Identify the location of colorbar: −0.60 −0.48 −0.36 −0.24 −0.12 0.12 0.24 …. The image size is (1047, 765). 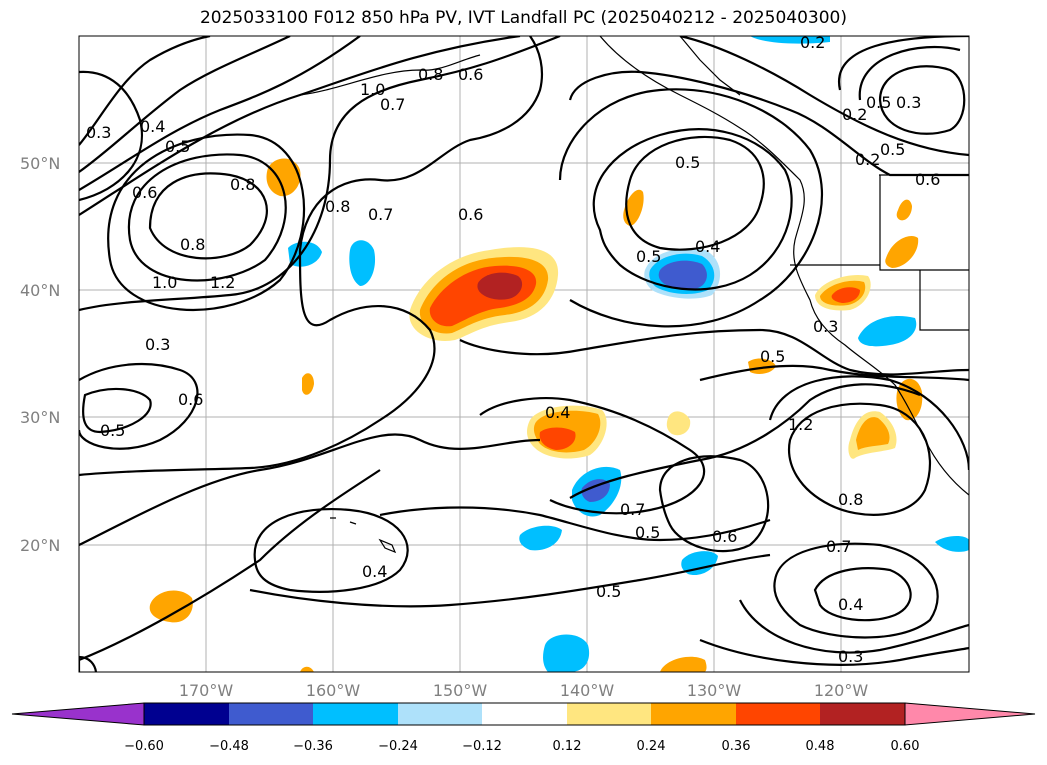
(523, 728).